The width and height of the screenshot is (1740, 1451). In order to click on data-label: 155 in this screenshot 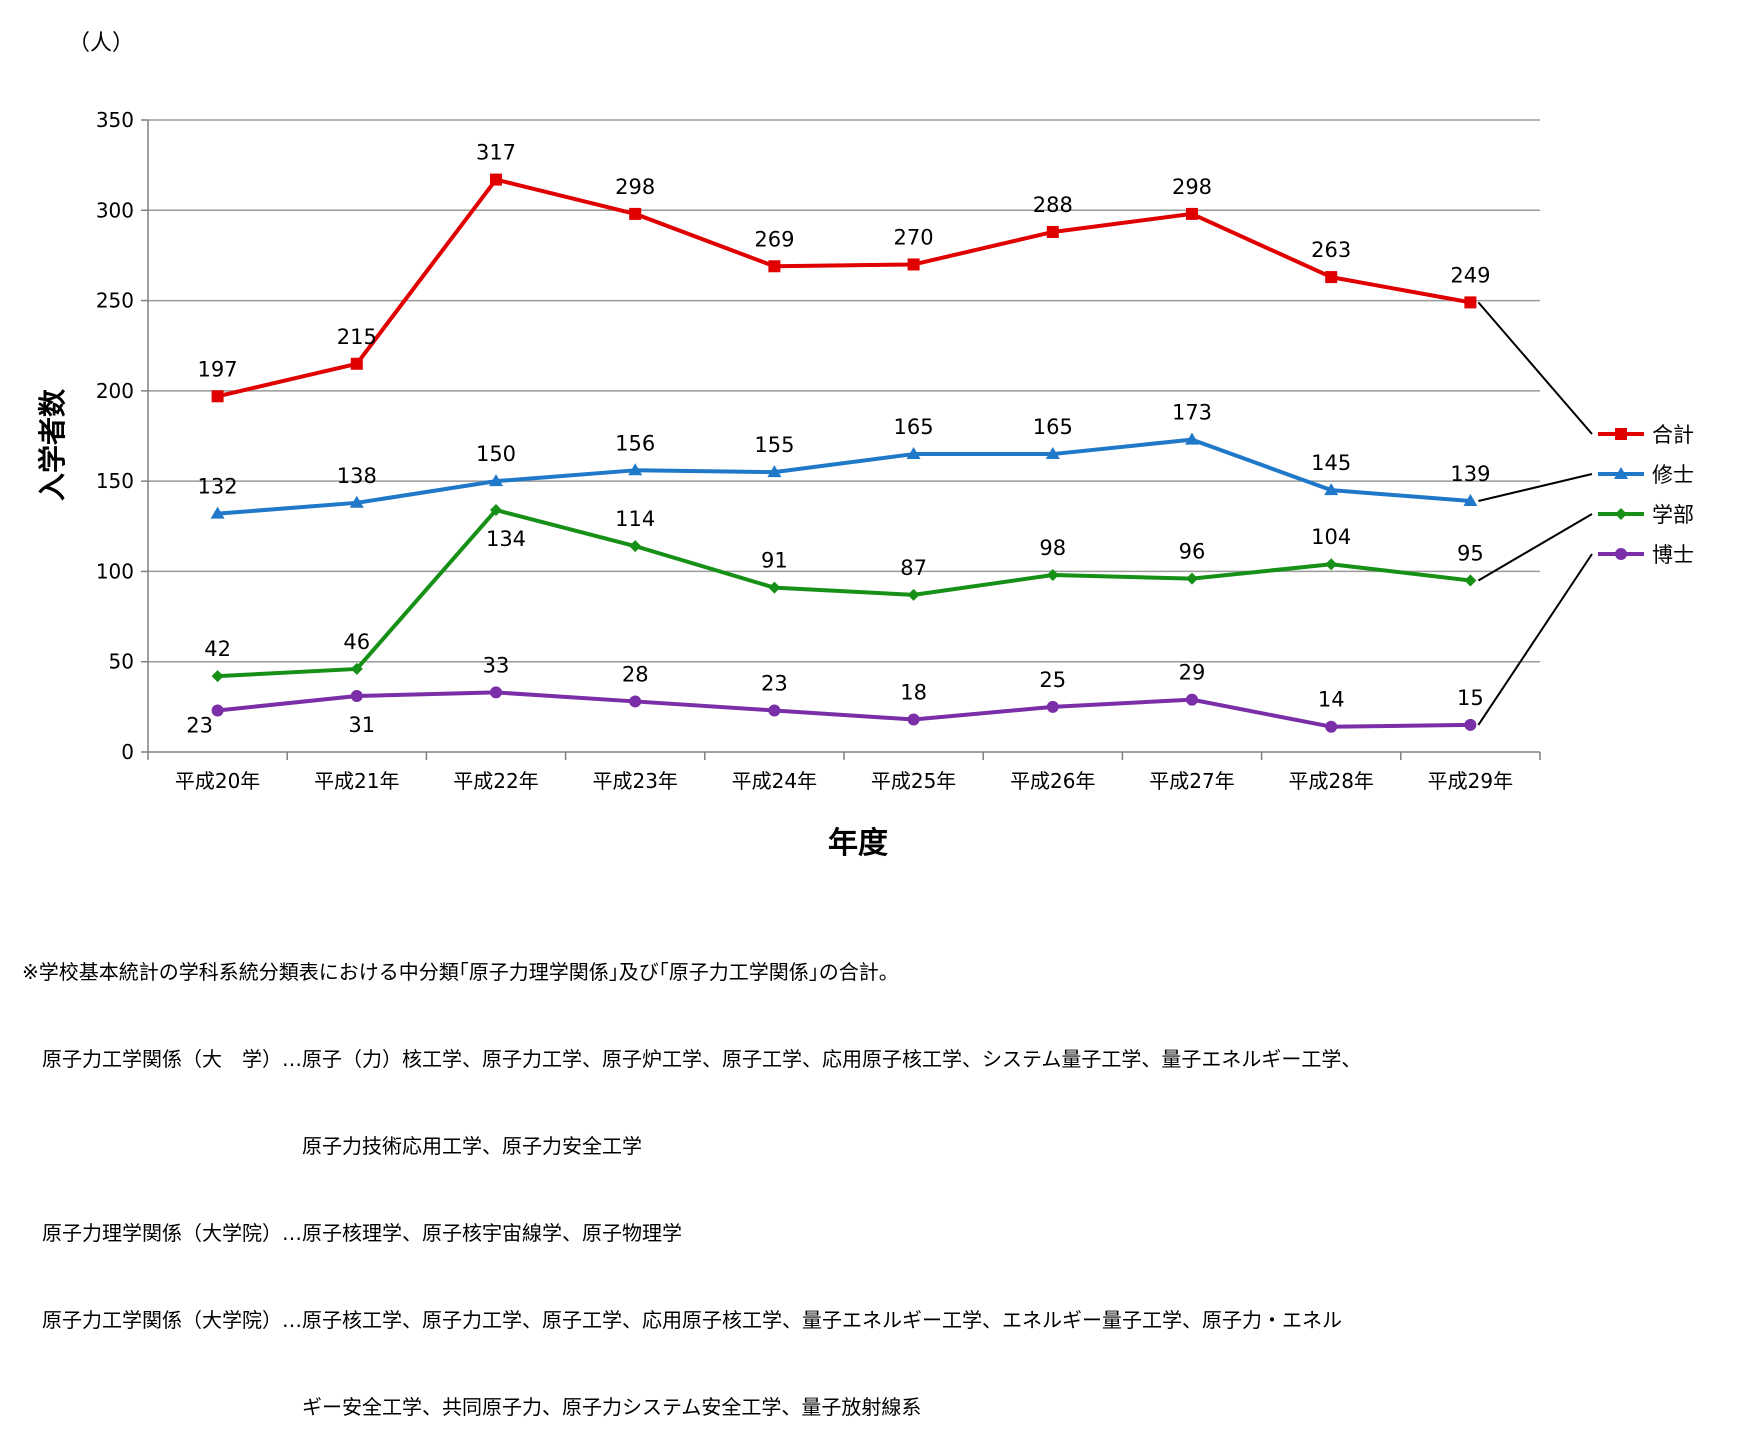, I will do `click(774, 445)`.